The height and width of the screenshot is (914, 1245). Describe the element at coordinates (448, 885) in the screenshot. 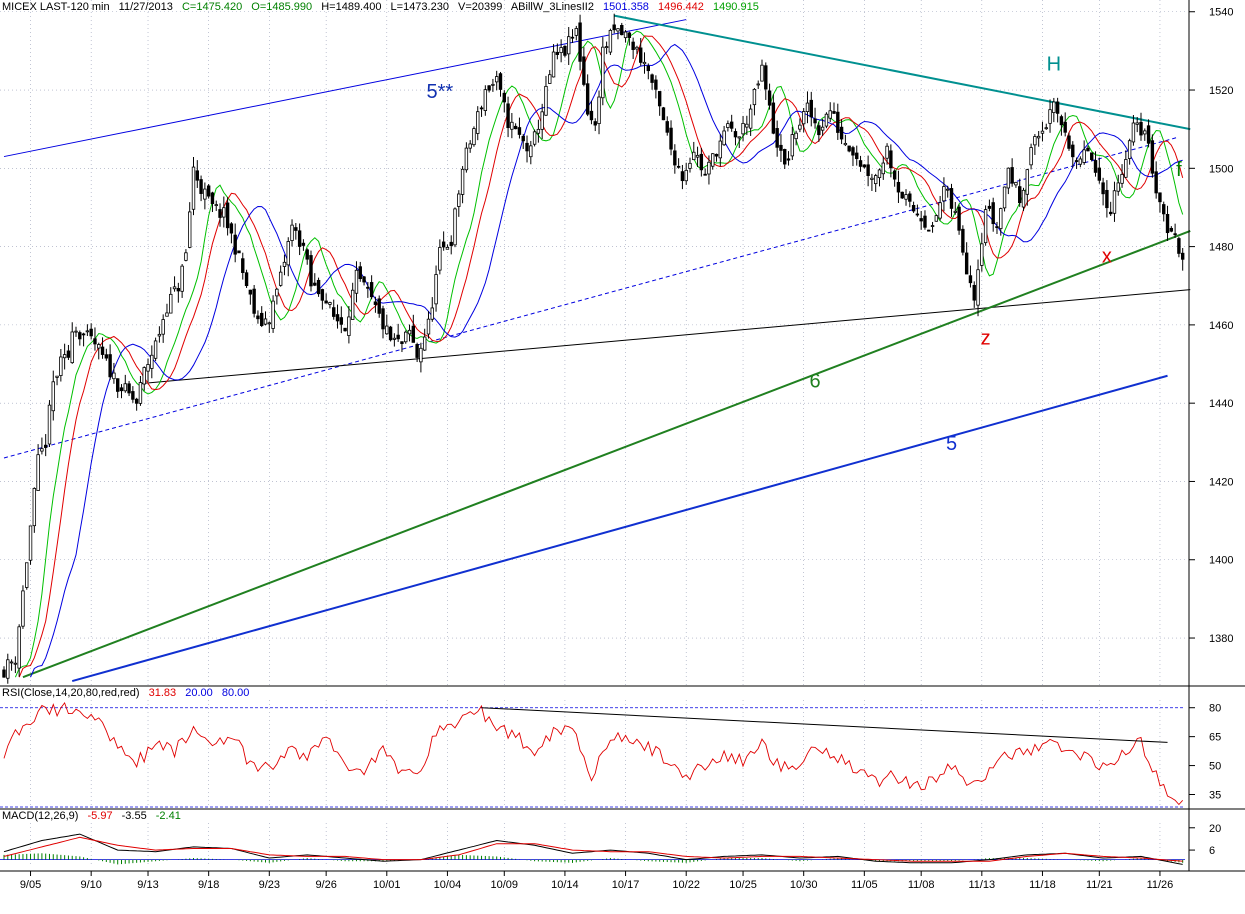

I see `x-tick-label: 10/04` at that location.